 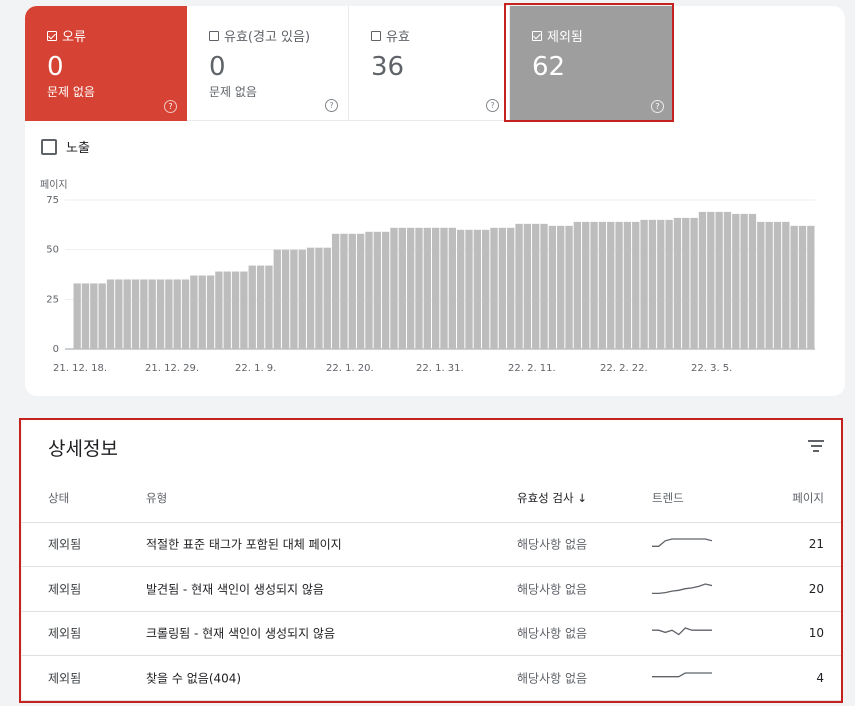 I want to click on checkbox-icon, so click(x=49, y=146).